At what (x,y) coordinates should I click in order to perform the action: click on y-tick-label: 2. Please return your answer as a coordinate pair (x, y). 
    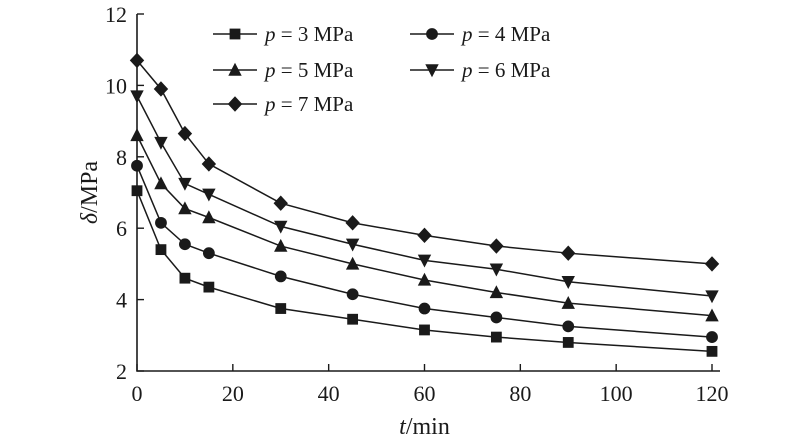
    Looking at the image, I should click on (121, 371).